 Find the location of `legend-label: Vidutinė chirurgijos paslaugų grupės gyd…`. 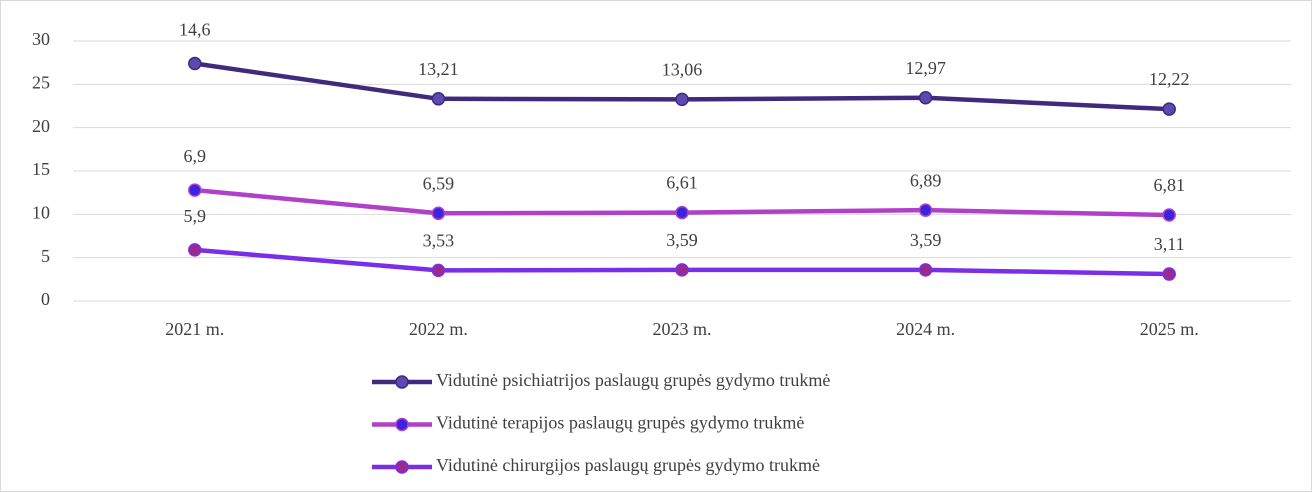

legend-label: Vidutinė chirurgijos paslaugų grupės gyd… is located at coordinates (628, 465).